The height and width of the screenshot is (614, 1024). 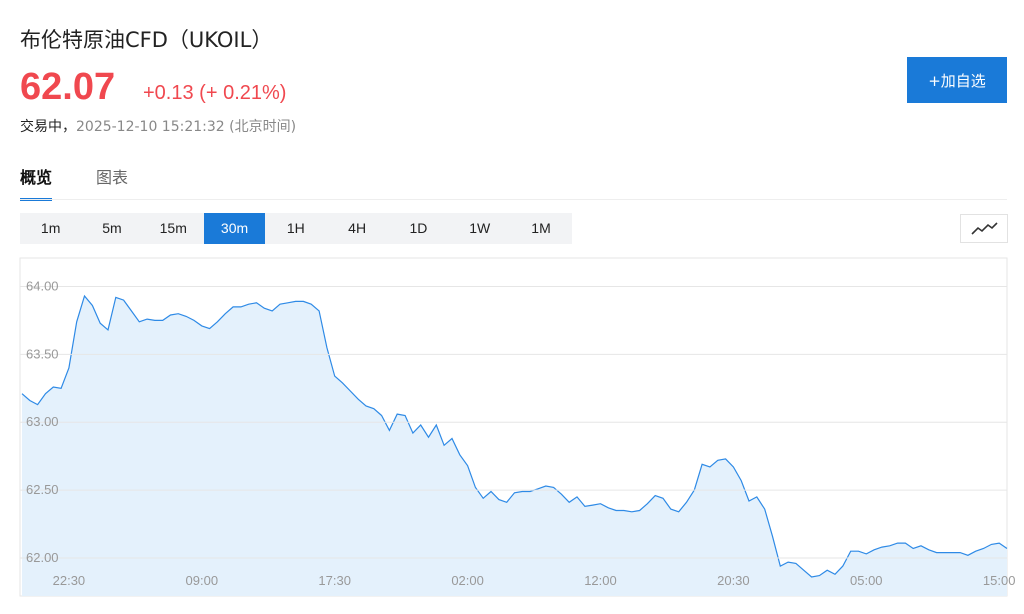 I want to click on interval-button: 4H, so click(x=356, y=228).